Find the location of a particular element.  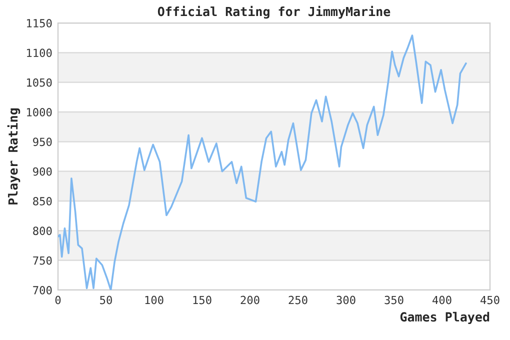

x-tick-label: 200 is located at coordinates (250, 300).